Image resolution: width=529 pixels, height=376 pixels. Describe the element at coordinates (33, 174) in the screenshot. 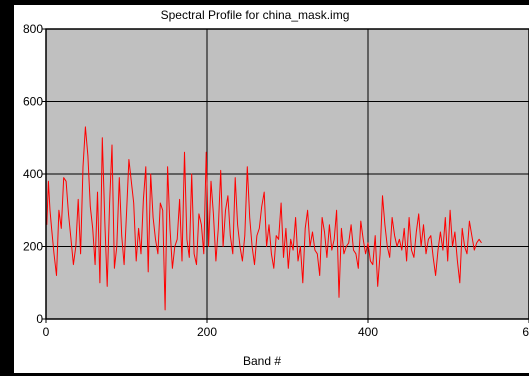

I see `y-tick-label: 400` at that location.